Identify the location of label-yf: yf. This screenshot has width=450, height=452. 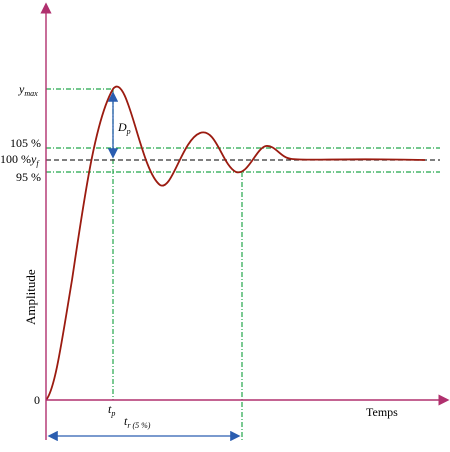
(35, 160).